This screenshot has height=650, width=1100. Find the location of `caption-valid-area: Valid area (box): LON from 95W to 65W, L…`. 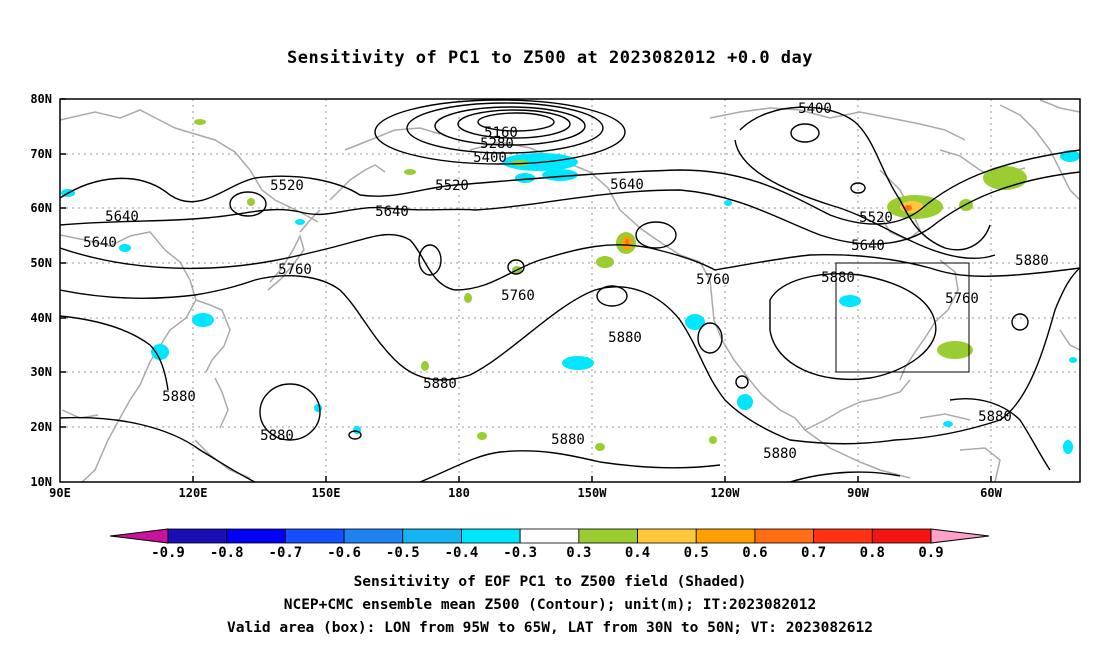

caption-valid-area: Valid area (box): LON from 95W to 65W, L… is located at coordinates (549, 628).